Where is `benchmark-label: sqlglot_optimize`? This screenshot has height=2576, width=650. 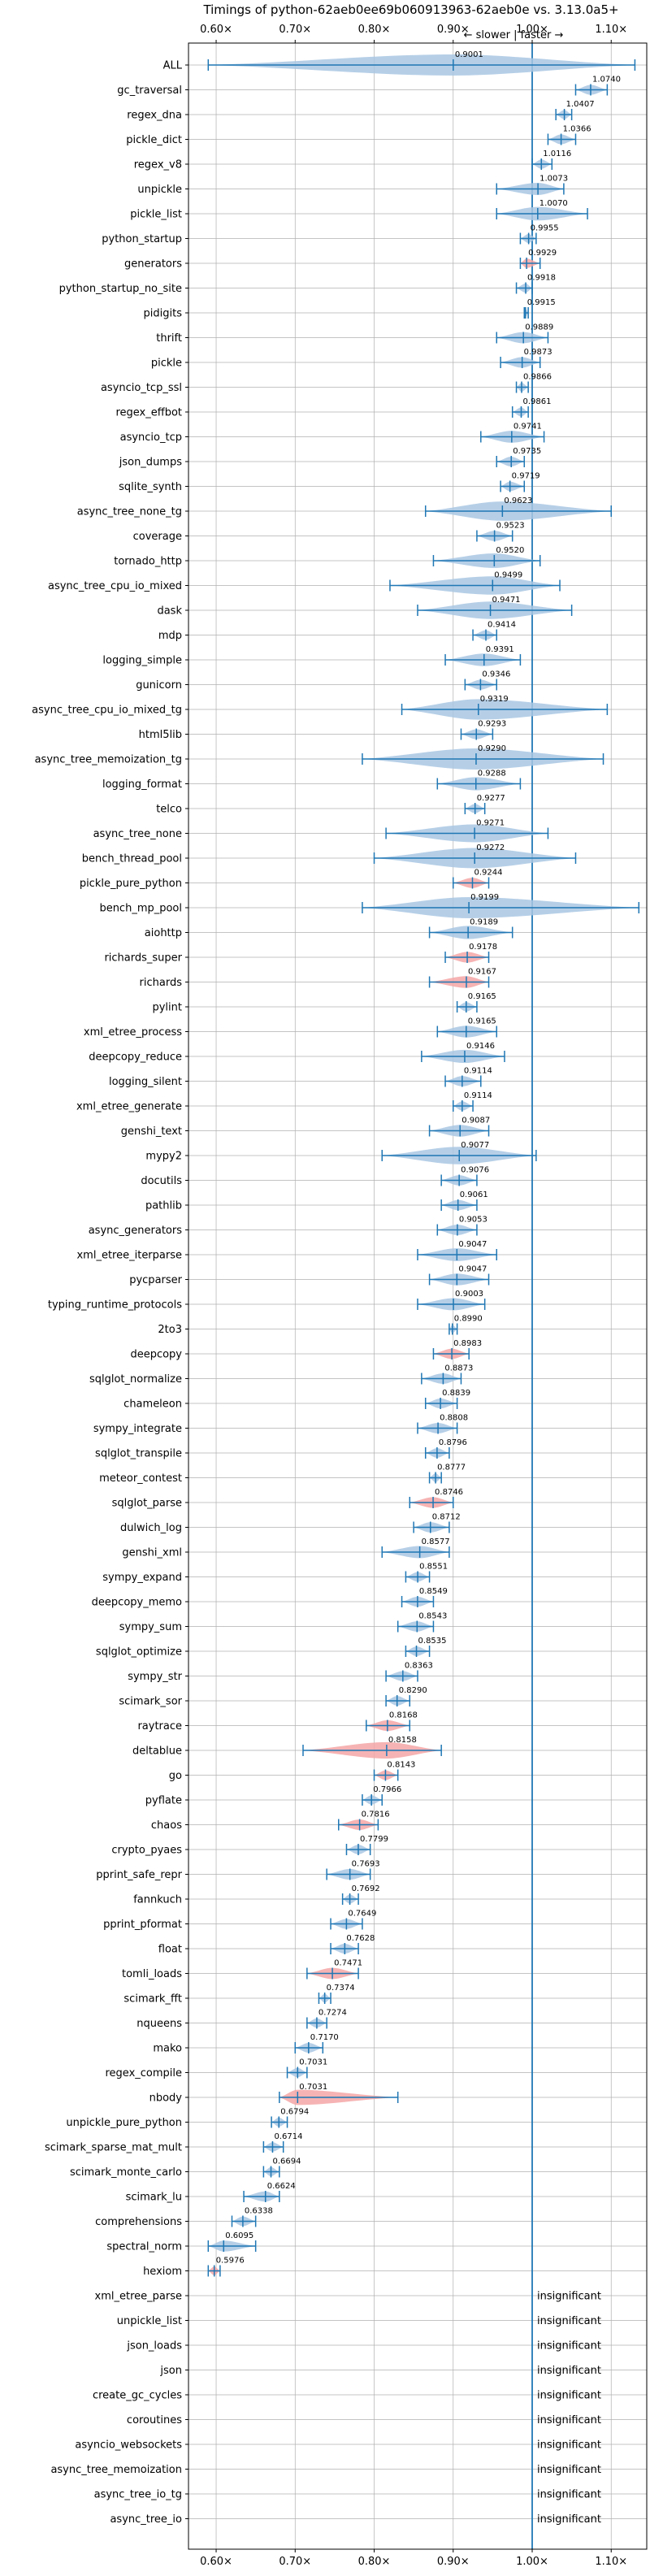
benchmark-label: sqlglot_optimize is located at coordinates (139, 1652).